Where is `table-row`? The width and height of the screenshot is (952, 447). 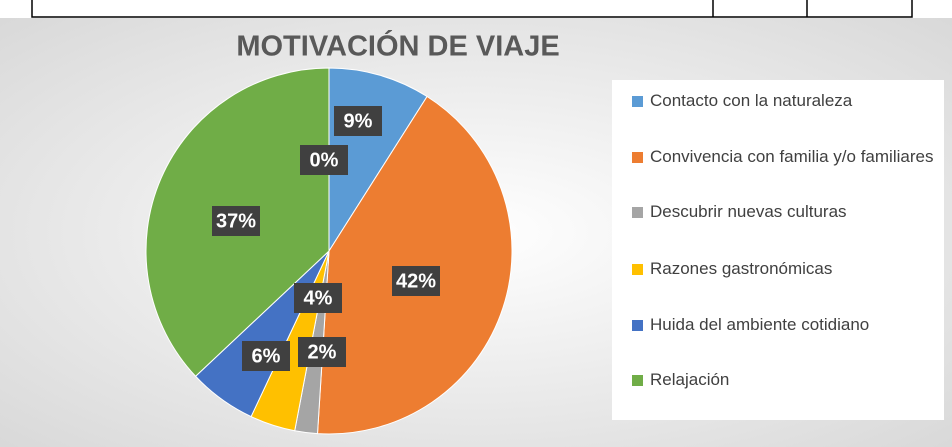 table-row is located at coordinates (472, 9).